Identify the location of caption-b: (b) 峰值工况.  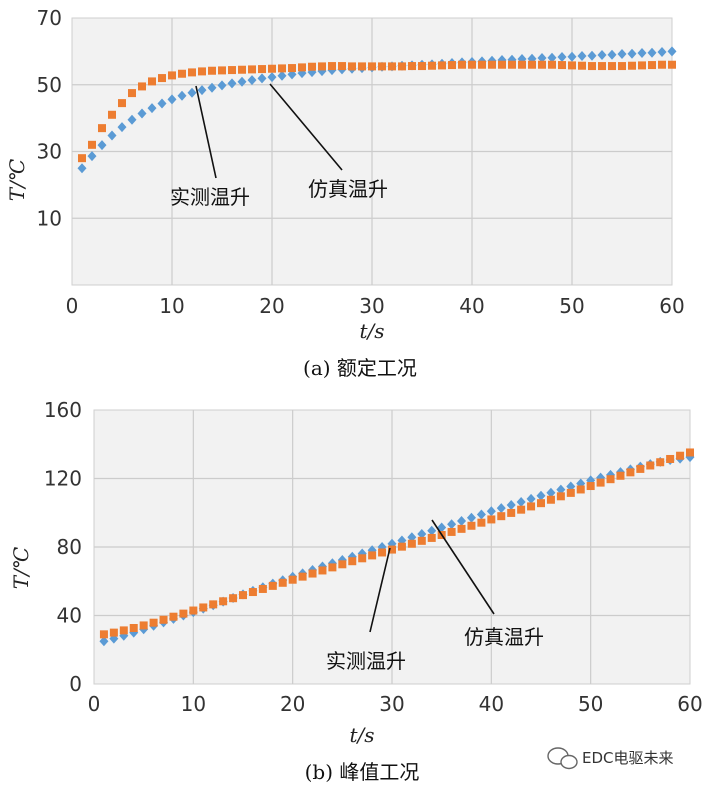
(362, 772).